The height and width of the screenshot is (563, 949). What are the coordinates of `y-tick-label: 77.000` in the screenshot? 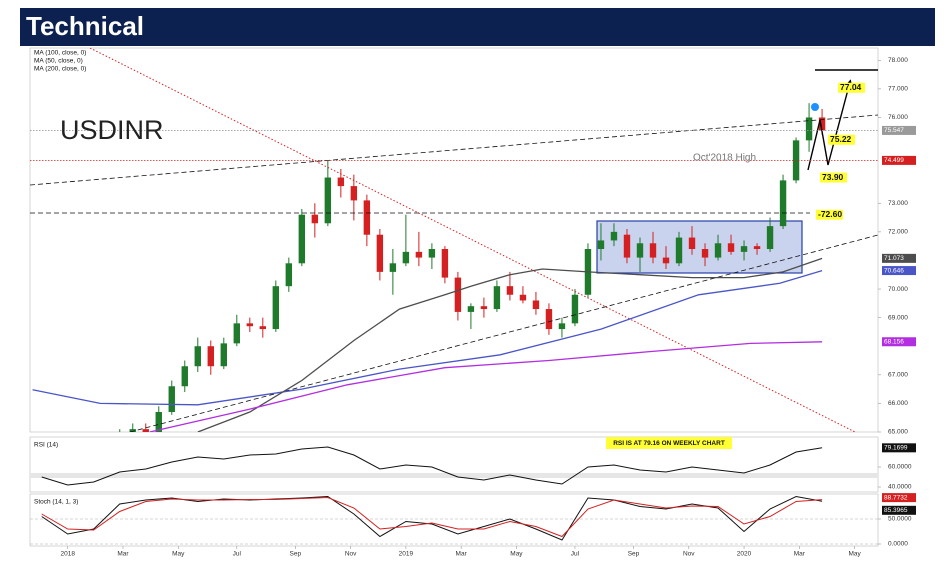 It's located at (898, 89).